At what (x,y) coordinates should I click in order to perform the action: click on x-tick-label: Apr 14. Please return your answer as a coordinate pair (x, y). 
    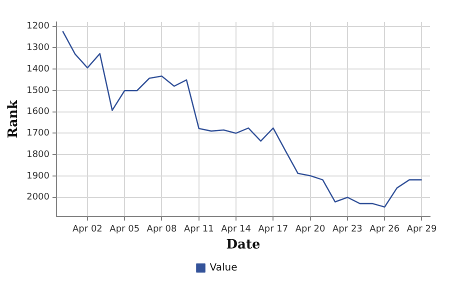
    Looking at the image, I should click on (236, 229).